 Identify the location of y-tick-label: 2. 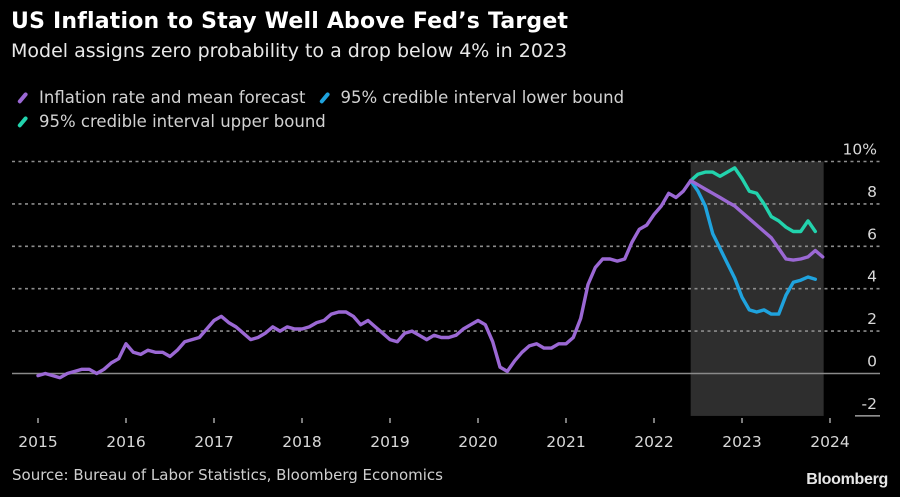
(872, 319).